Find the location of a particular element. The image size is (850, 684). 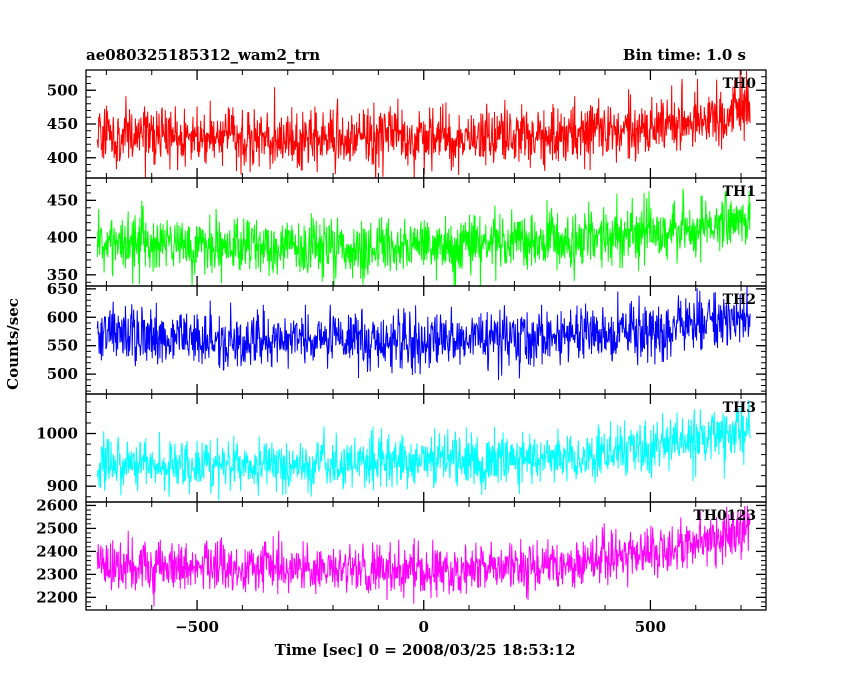

panel-label-th1: TH1 is located at coordinates (739, 192).